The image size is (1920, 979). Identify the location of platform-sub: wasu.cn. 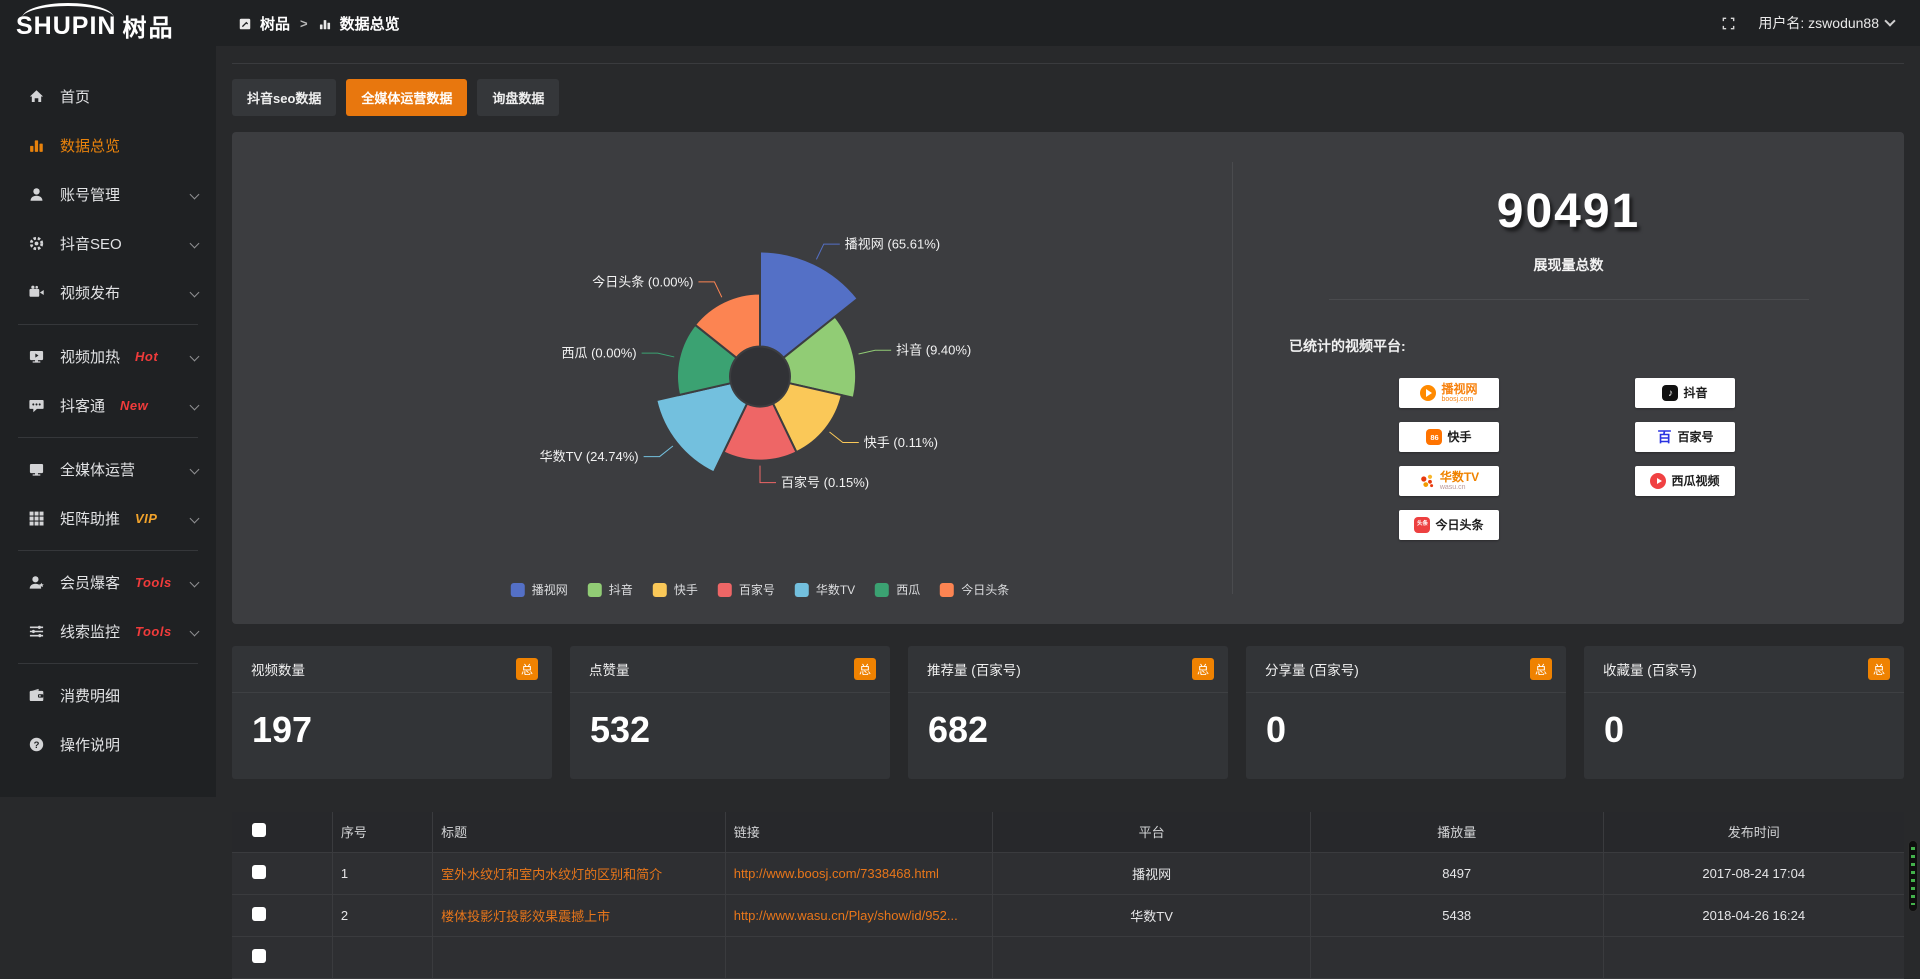
(1453, 487).